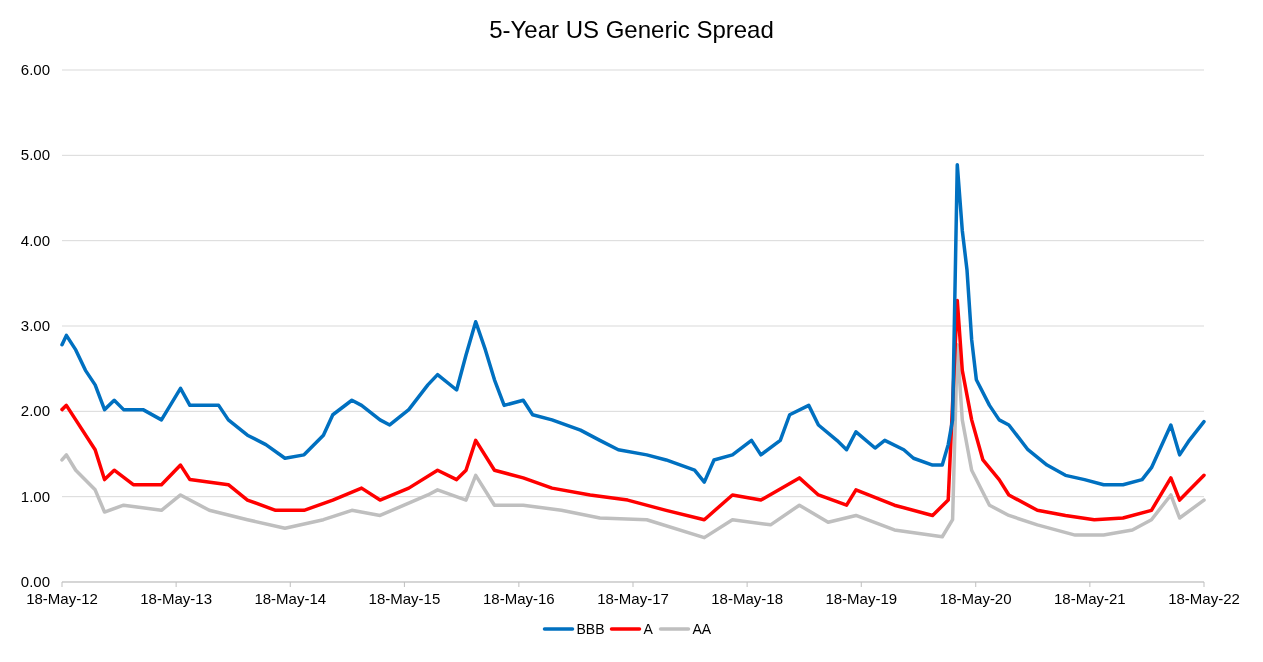 The image size is (1263, 662). Describe the element at coordinates (35, 69) in the screenshot. I see `y-tick-label: 6.00` at that location.